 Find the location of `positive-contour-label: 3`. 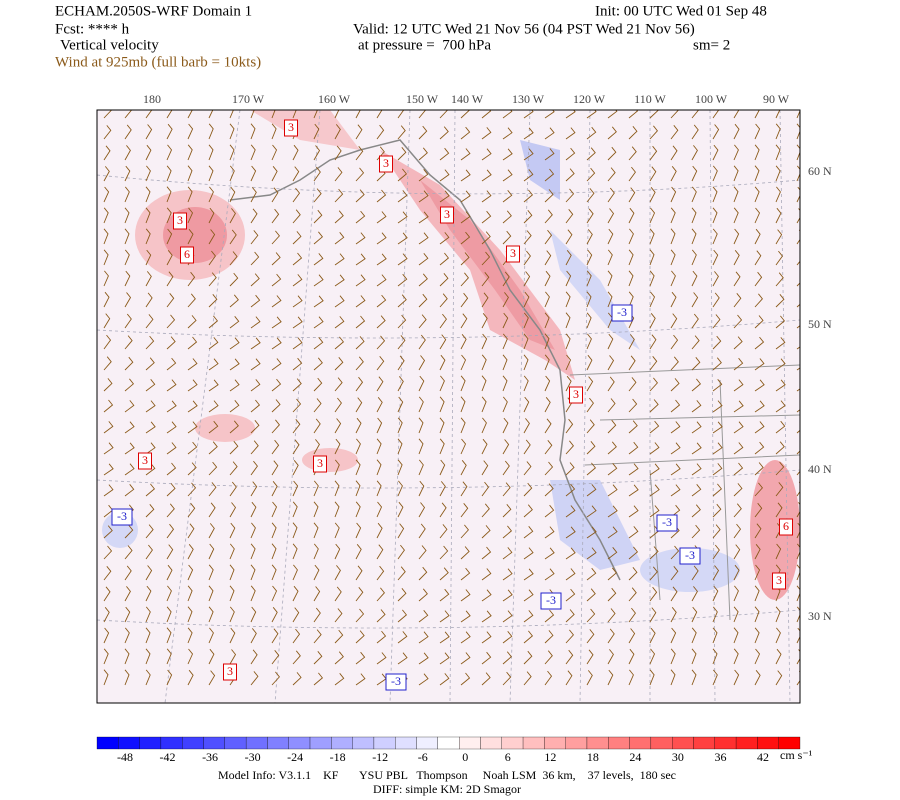

positive-contour-label: 3 is located at coordinates (230, 671).